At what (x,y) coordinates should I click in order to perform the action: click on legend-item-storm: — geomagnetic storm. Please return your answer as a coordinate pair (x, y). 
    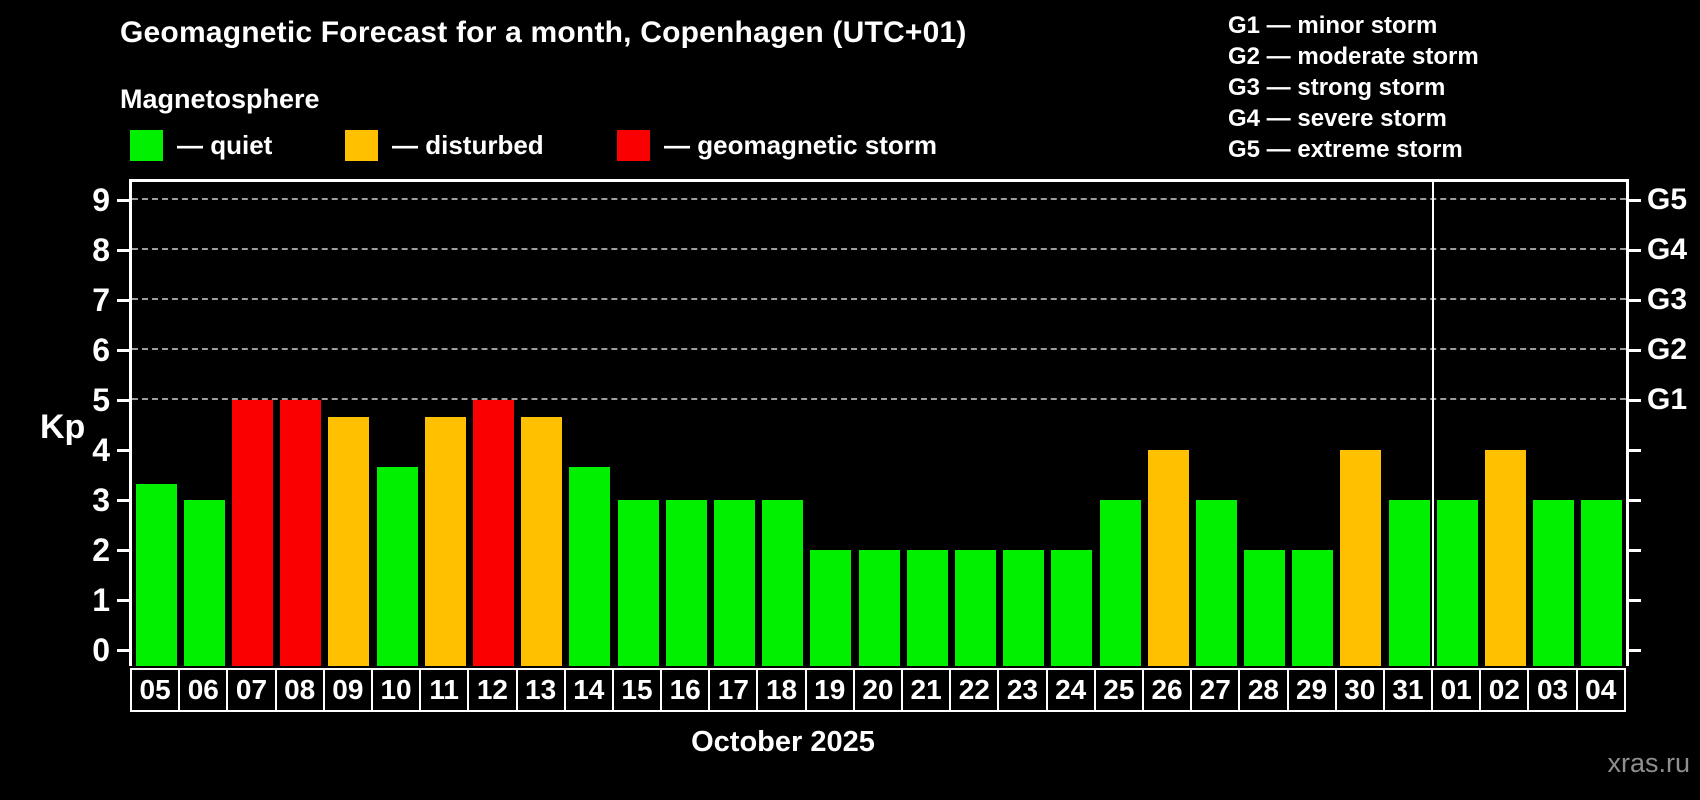
    Looking at the image, I should click on (777, 145).